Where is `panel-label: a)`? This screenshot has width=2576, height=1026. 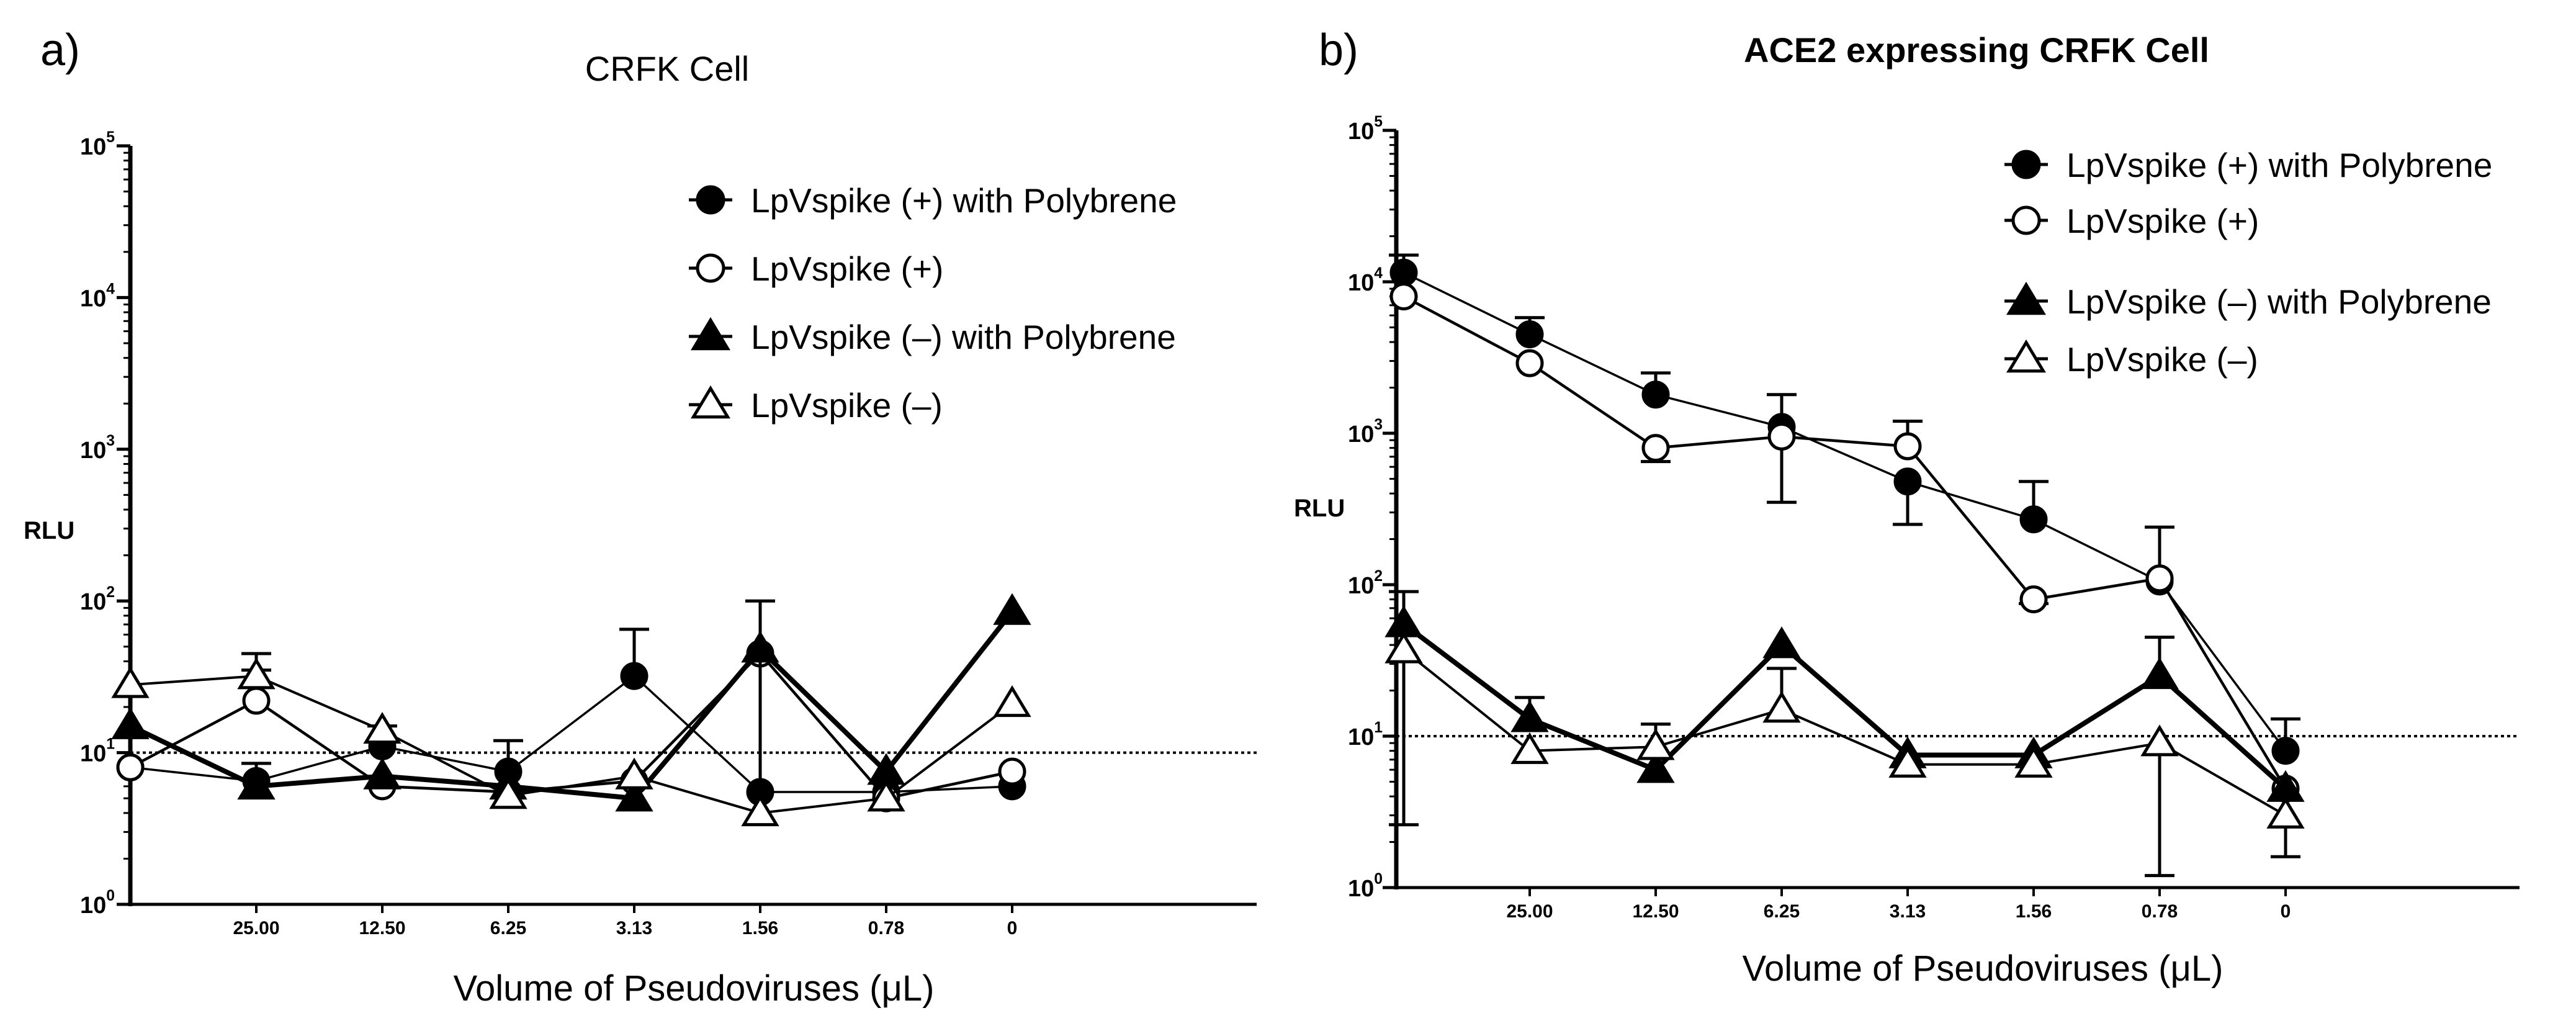 panel-label: a) is located at coordinates (60, 50).